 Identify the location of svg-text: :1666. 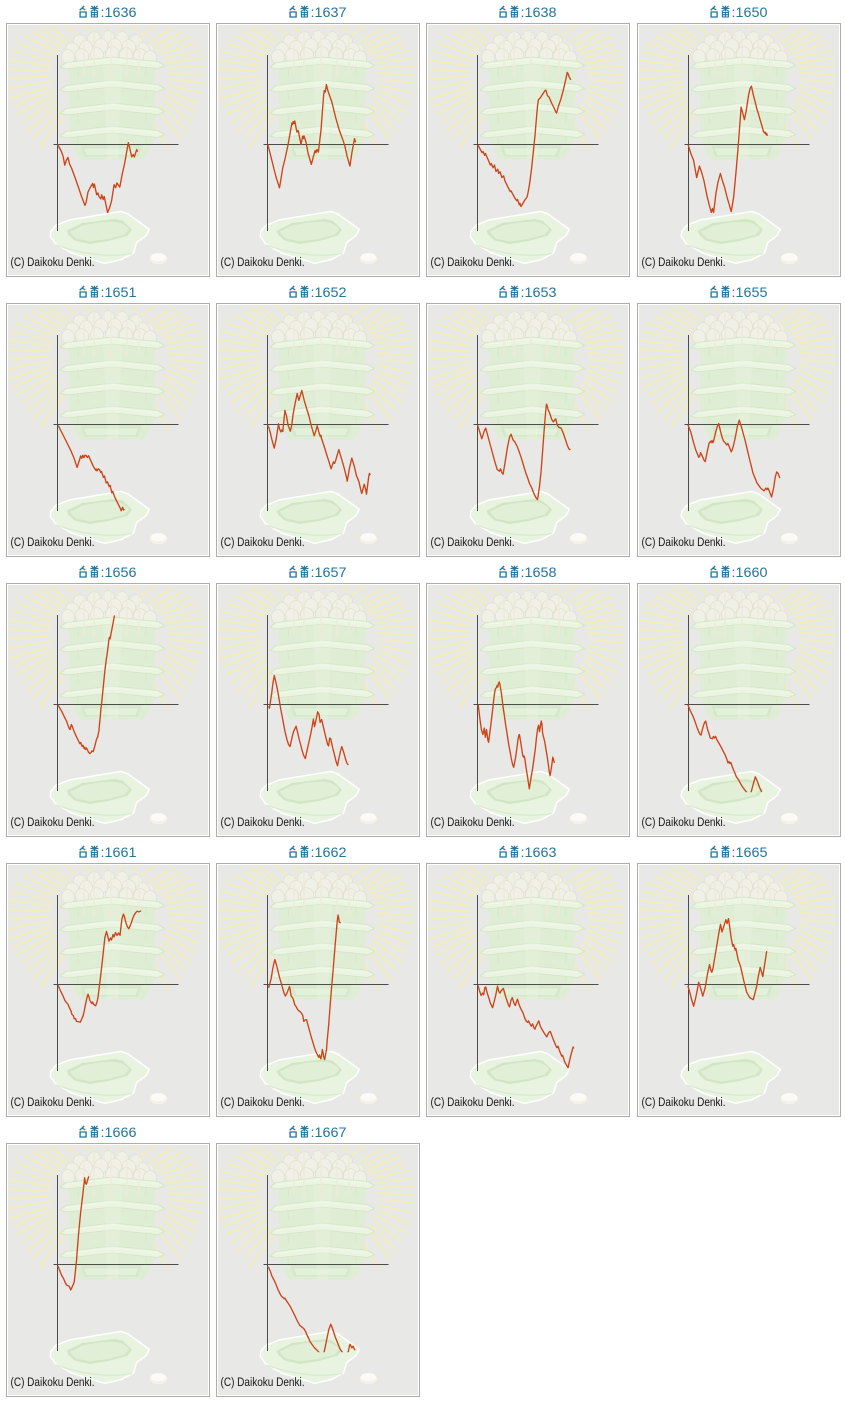
(119, 1132).